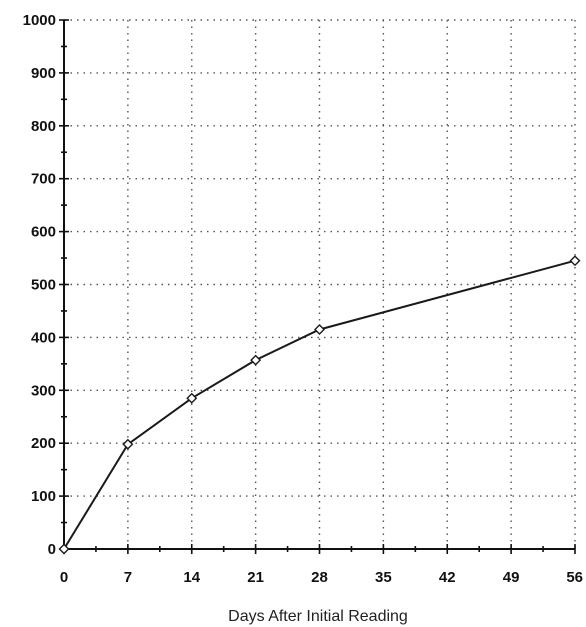 The height and width of the screenshot is (627, 586). I want to click on x-tick-label: 14, so click(191, 577).